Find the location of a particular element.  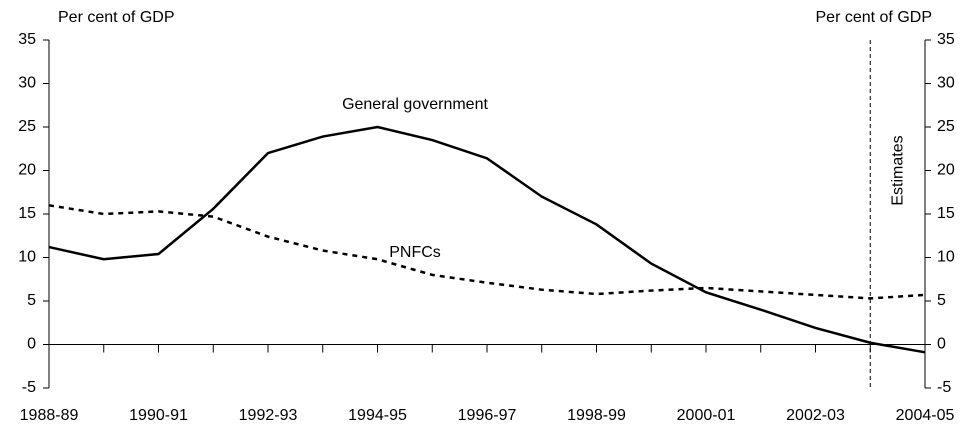

y2-tick-label: 10 is located at coordinates (946, 257).